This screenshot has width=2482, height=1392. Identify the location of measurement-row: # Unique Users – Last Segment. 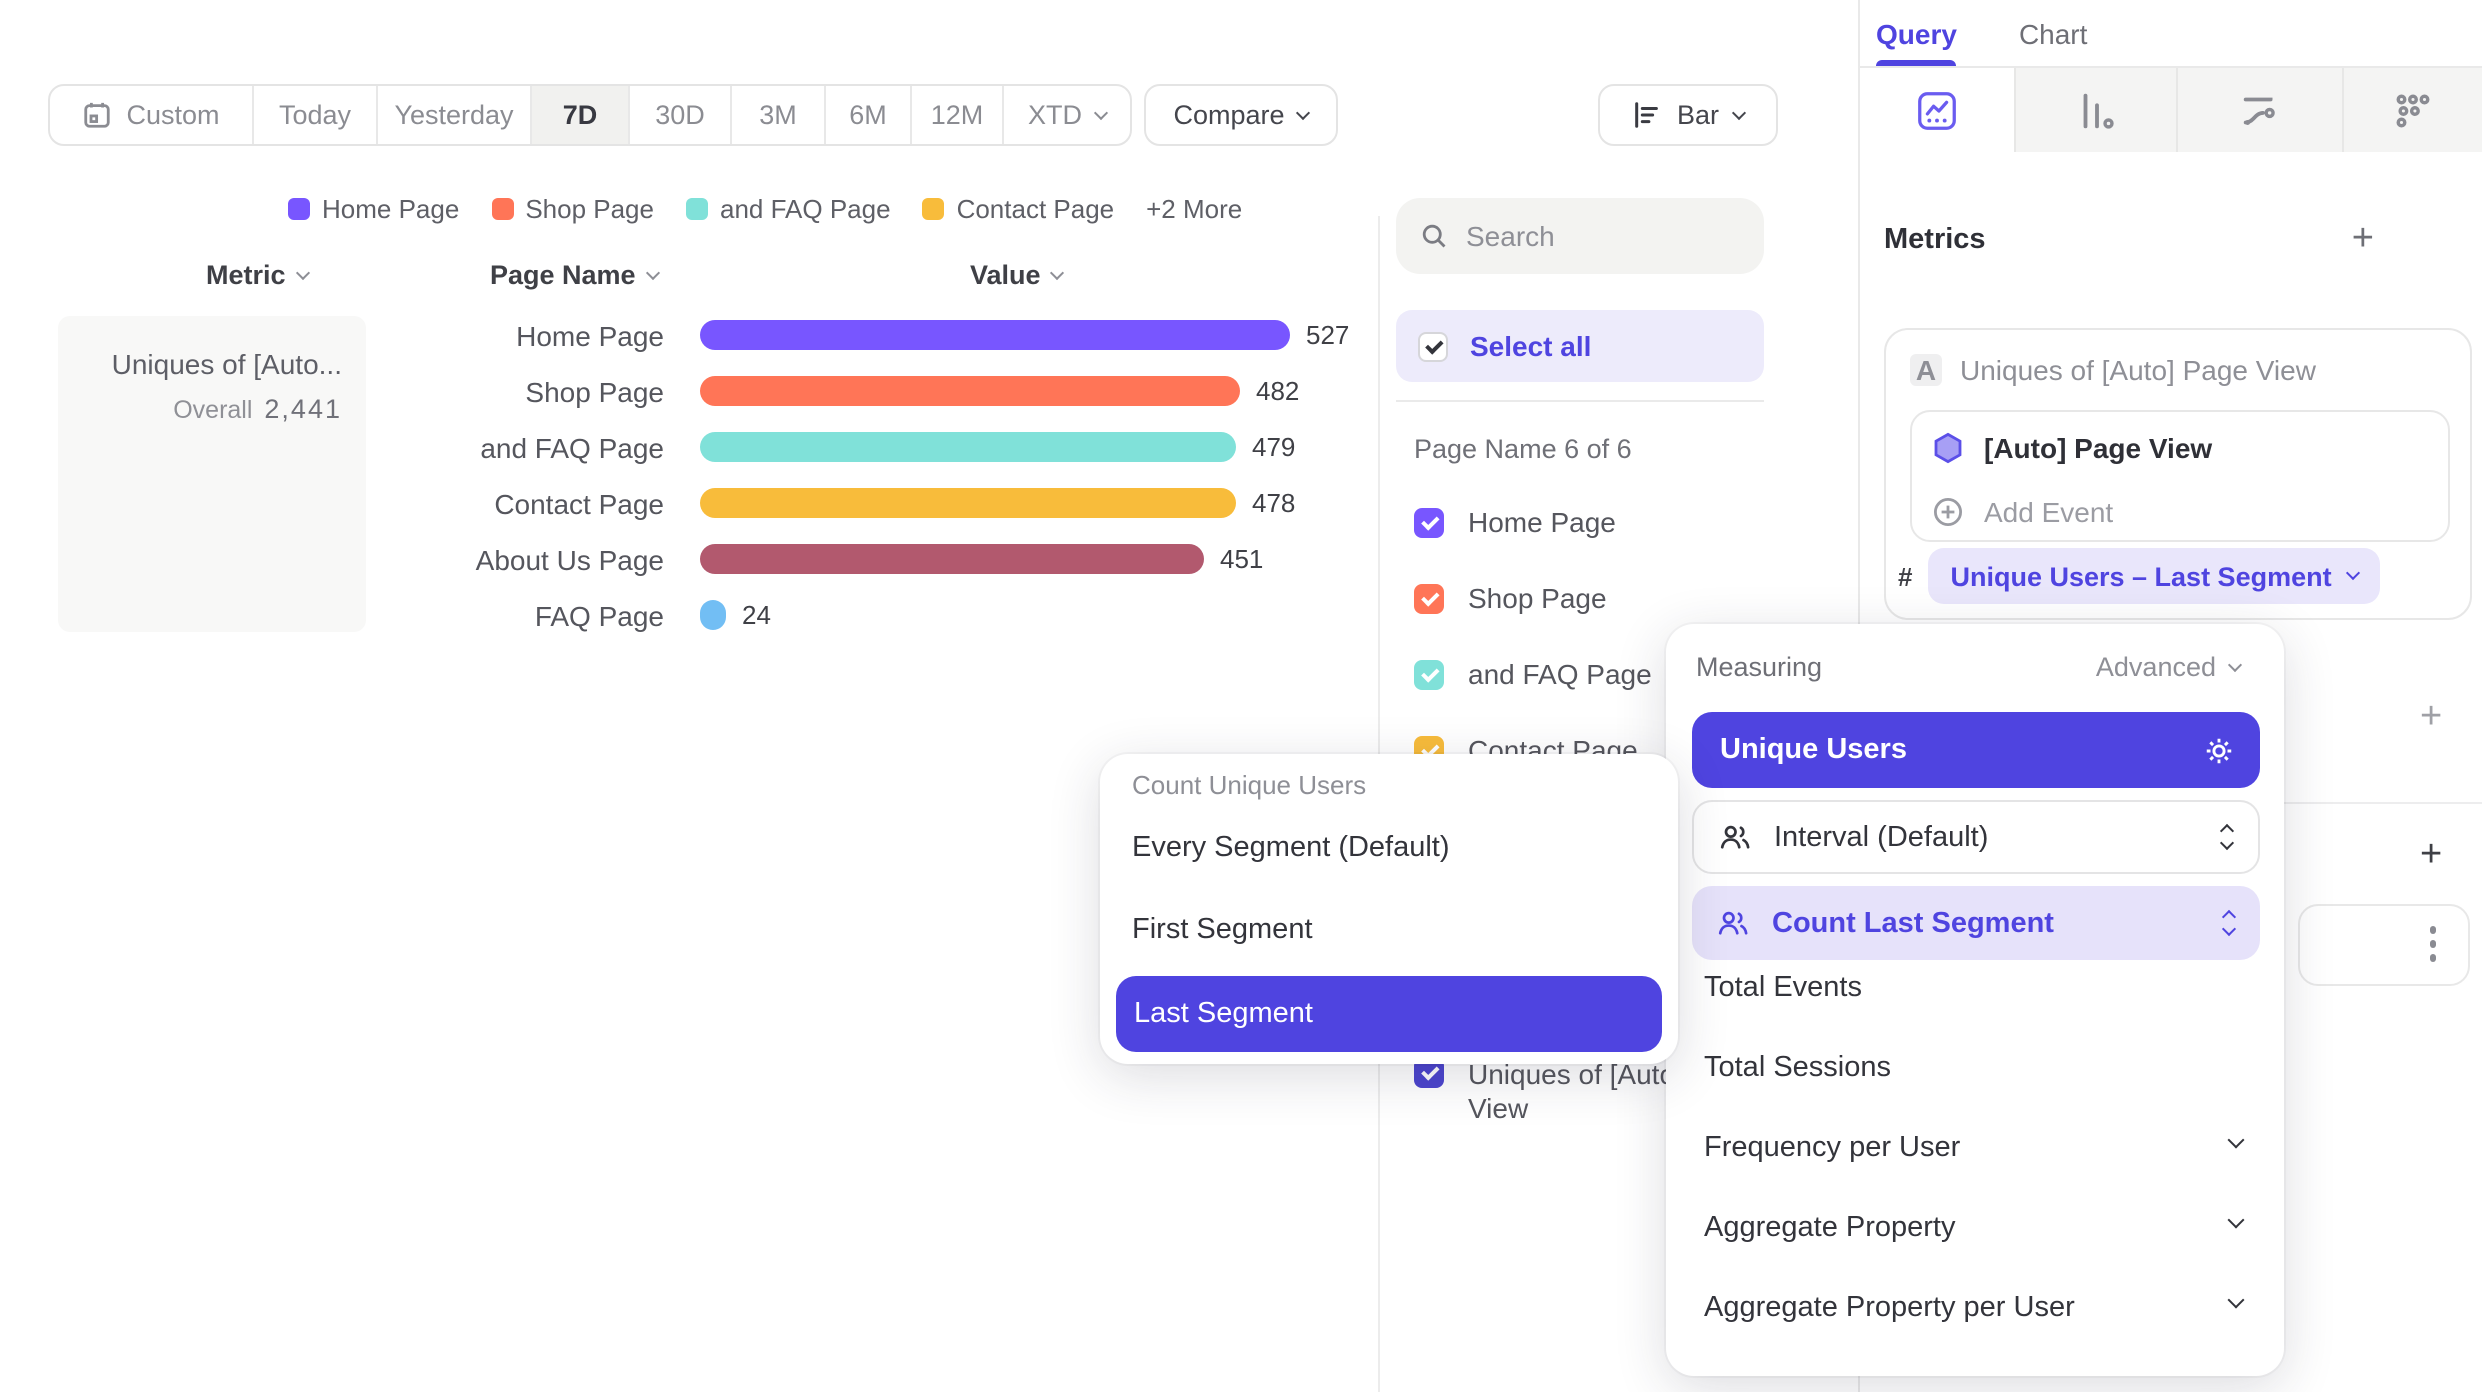
(2139, 576).